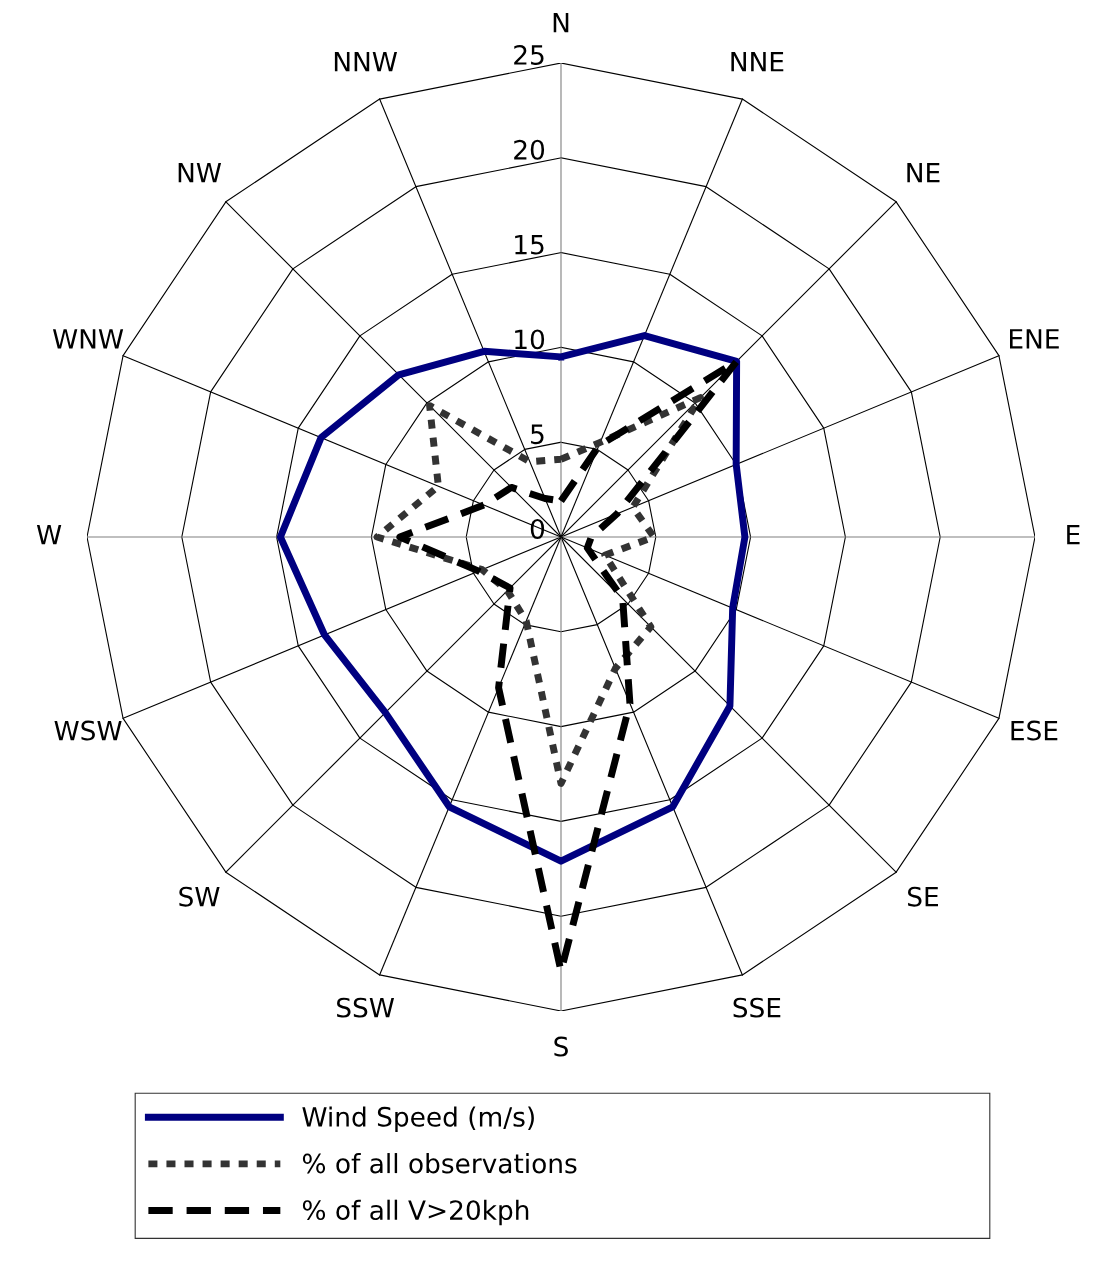 The height and width of the screenshot is (1266, 1097). I want to click on spoke-label: W, so click(49, 535).